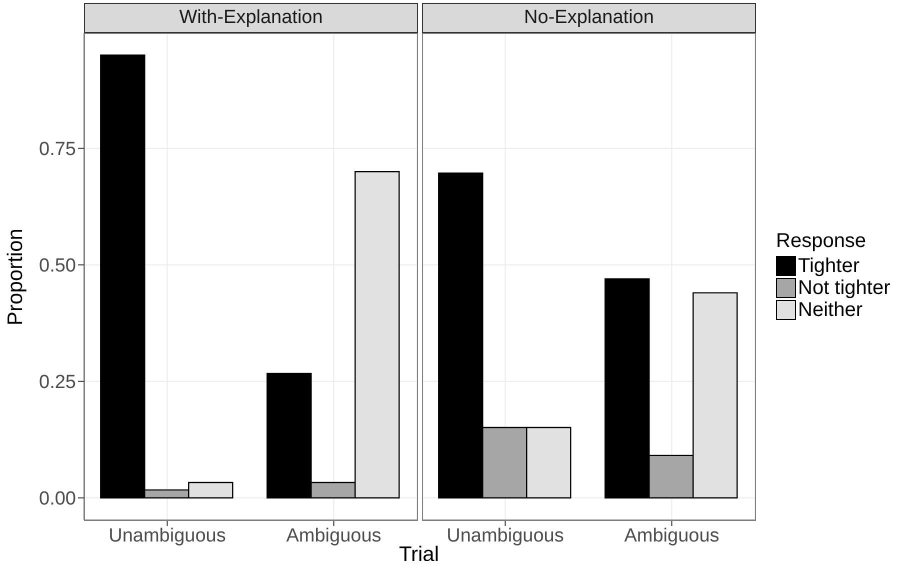  I want to click on legend-title: Response, so click(822, 241).